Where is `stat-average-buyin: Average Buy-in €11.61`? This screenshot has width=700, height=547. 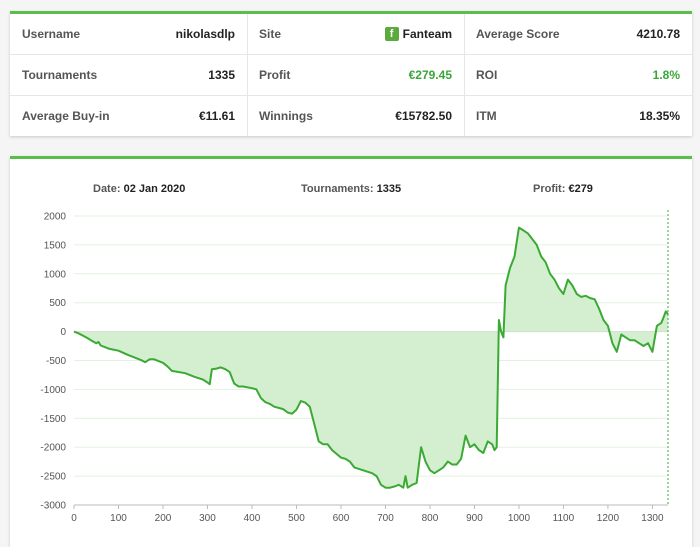
stat-average-buyin: Average Buy-in €11.61 is located at coordinates (128, 116).